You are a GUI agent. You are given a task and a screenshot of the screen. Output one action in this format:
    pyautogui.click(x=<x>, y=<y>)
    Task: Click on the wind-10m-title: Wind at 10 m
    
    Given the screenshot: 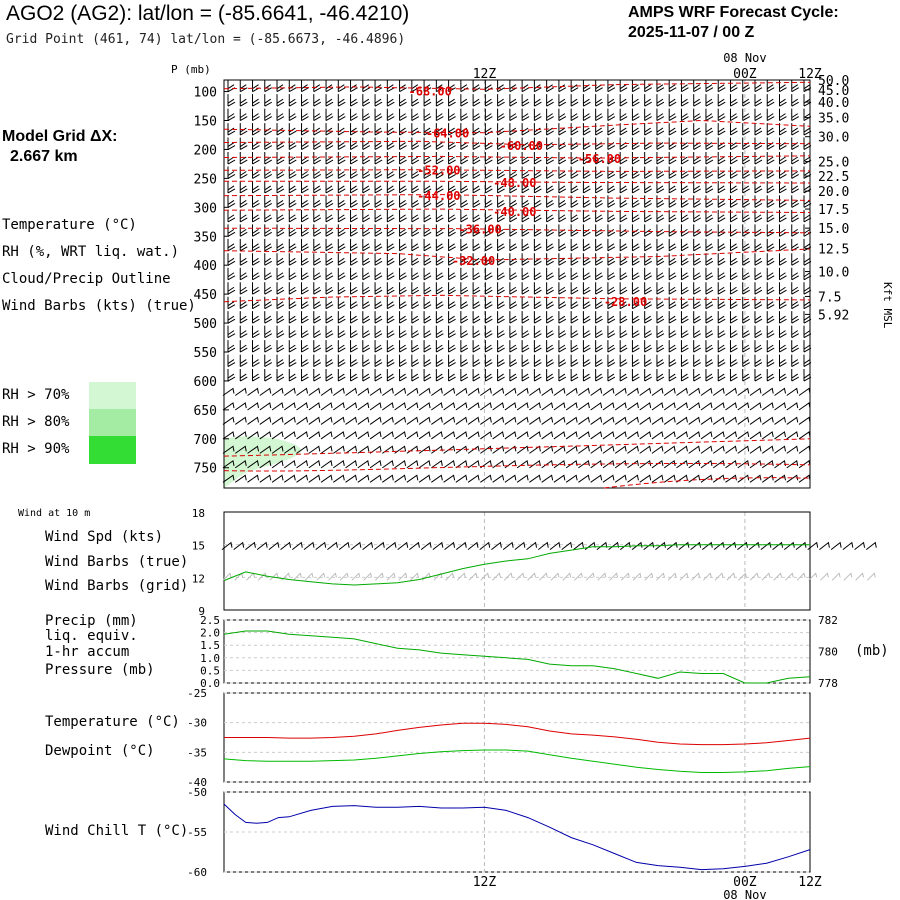 What is the action you would take?
    pyautogui.click(x=54, y=513)
    